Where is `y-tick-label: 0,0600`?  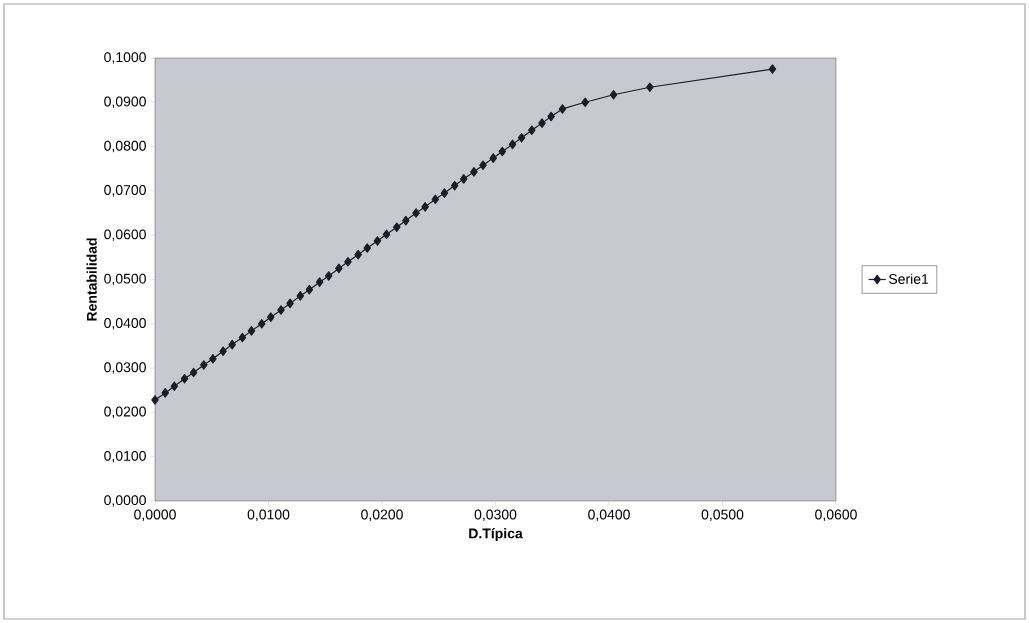
y-tick-label: 0,0600 is located at coordinates (125, 235).